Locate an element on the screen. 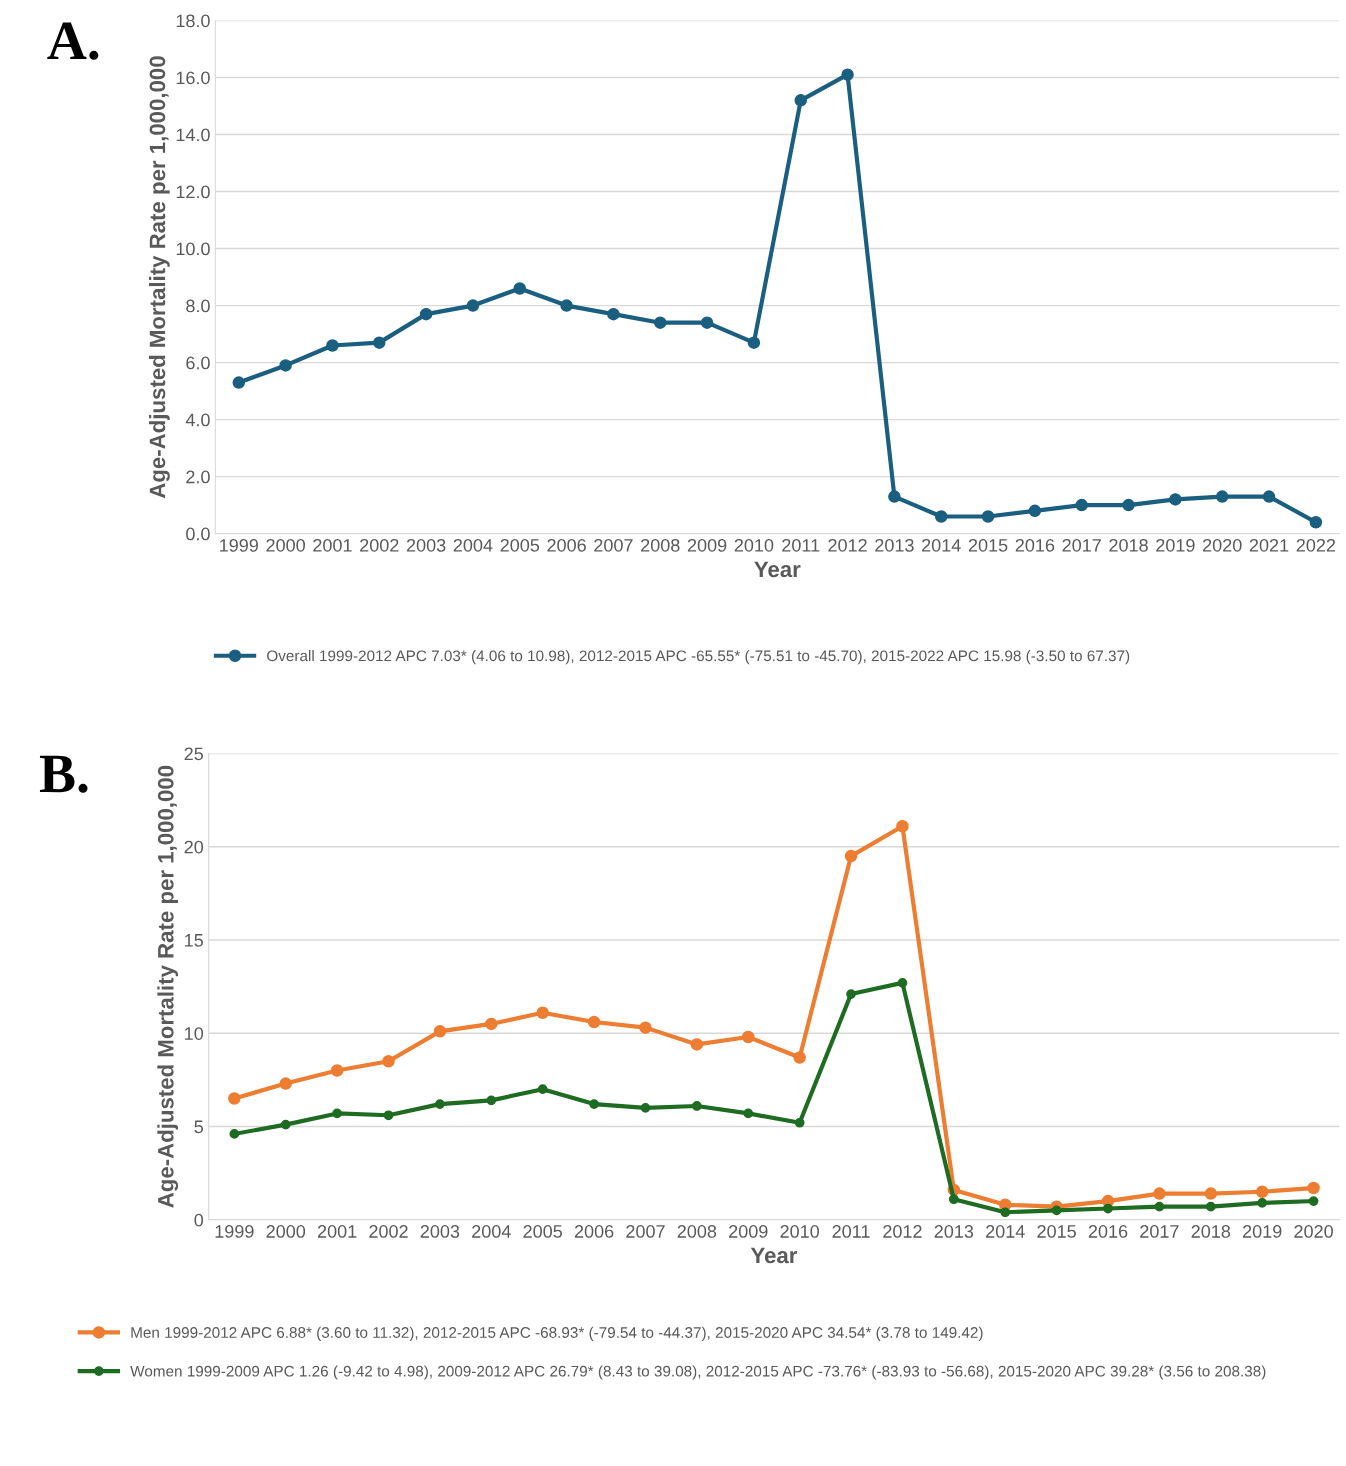 This screenshot has width=1346, height=1466. y-tick-label: 0.0 is located at coordinates (198, 534).